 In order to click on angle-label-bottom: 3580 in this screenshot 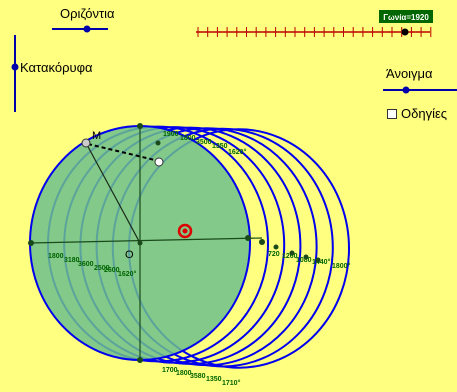, I will do `click(198, 376)`.